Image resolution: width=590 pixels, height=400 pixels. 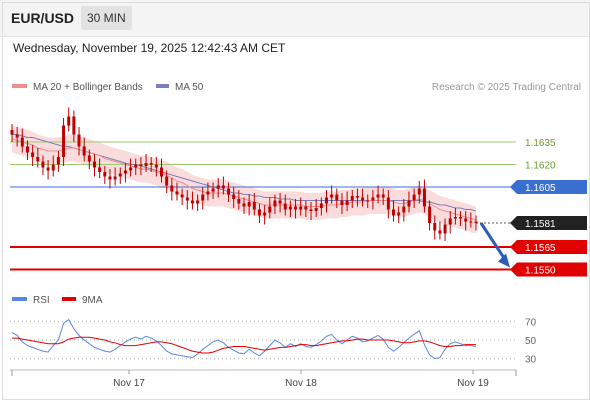 What do you see at coordinates (43, 18) in the screenshot?
I see `symbol-title: EUR/USD` at bounding box center [43, 18].